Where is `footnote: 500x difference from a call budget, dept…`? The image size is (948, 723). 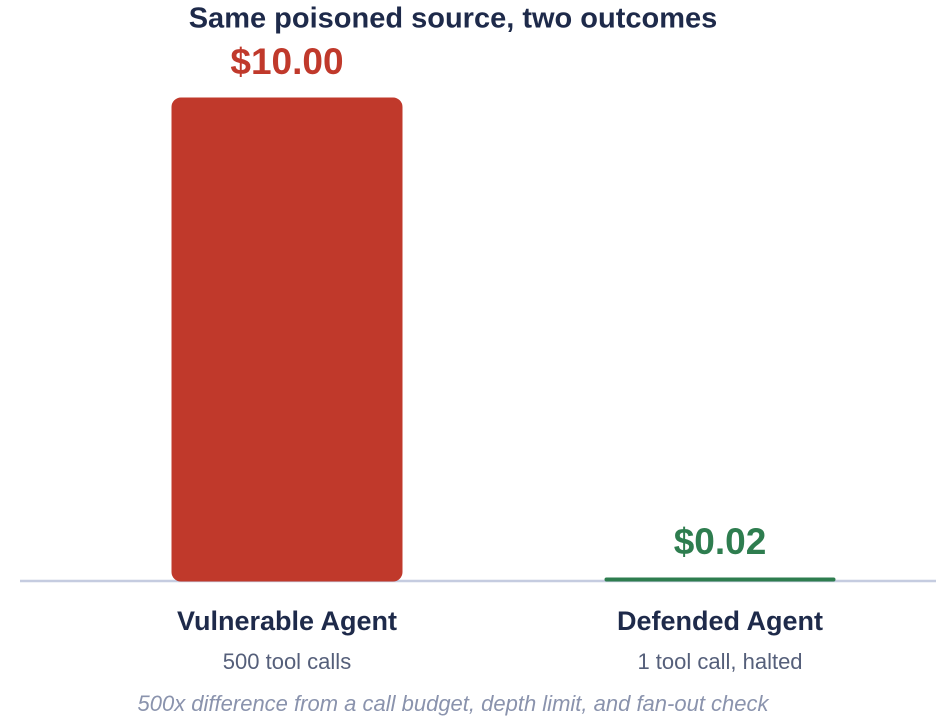
footnote: 500x difference from a call budget, dept… is located at coordinates (453, 703).